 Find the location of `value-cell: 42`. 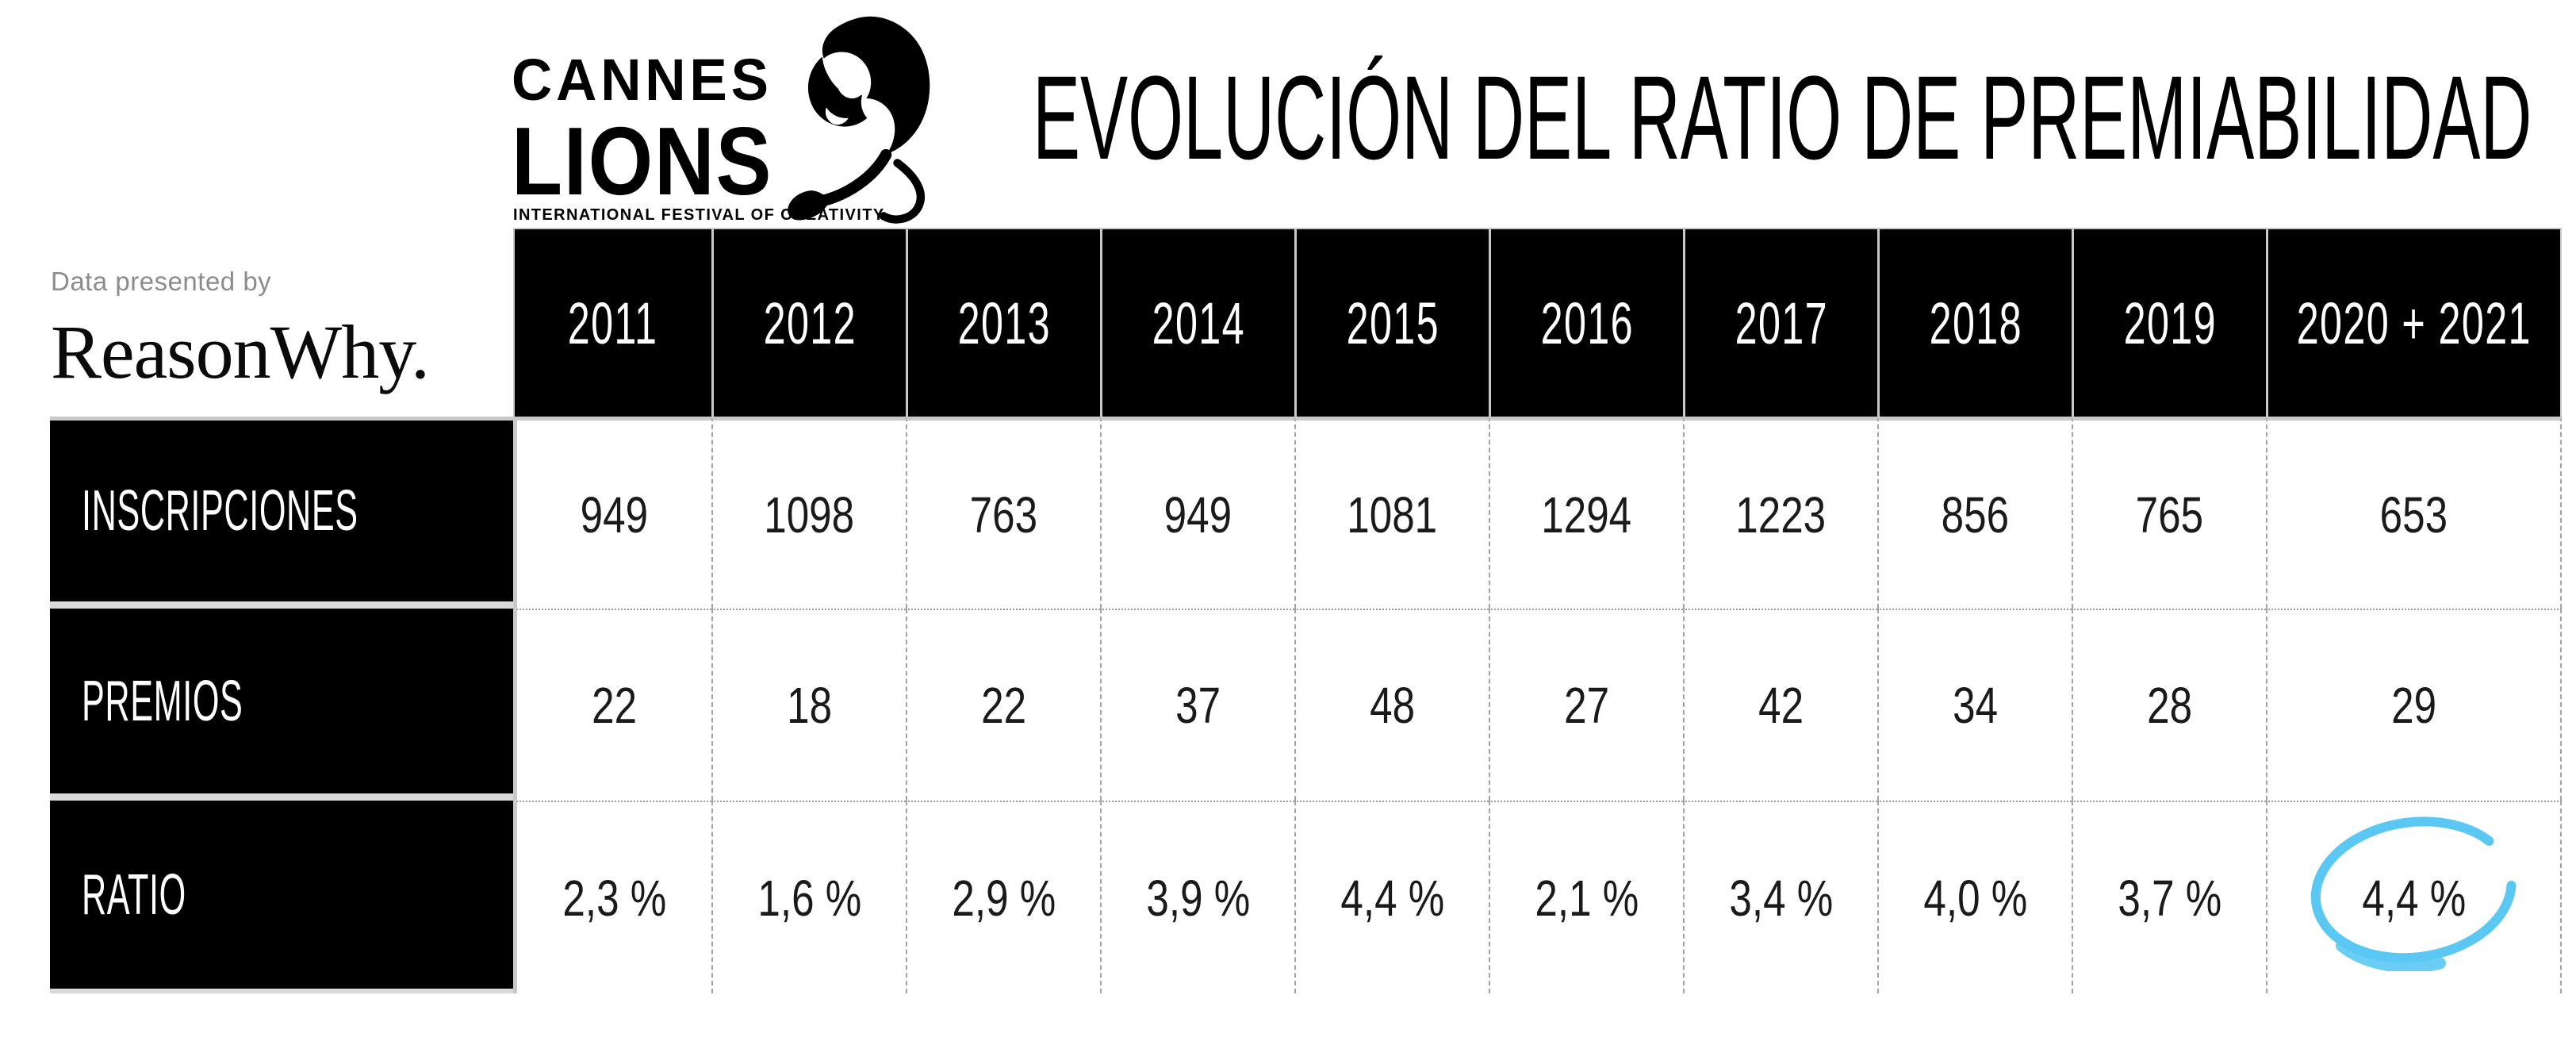

value-cell: 42 is located at coordinates (1780, 705).